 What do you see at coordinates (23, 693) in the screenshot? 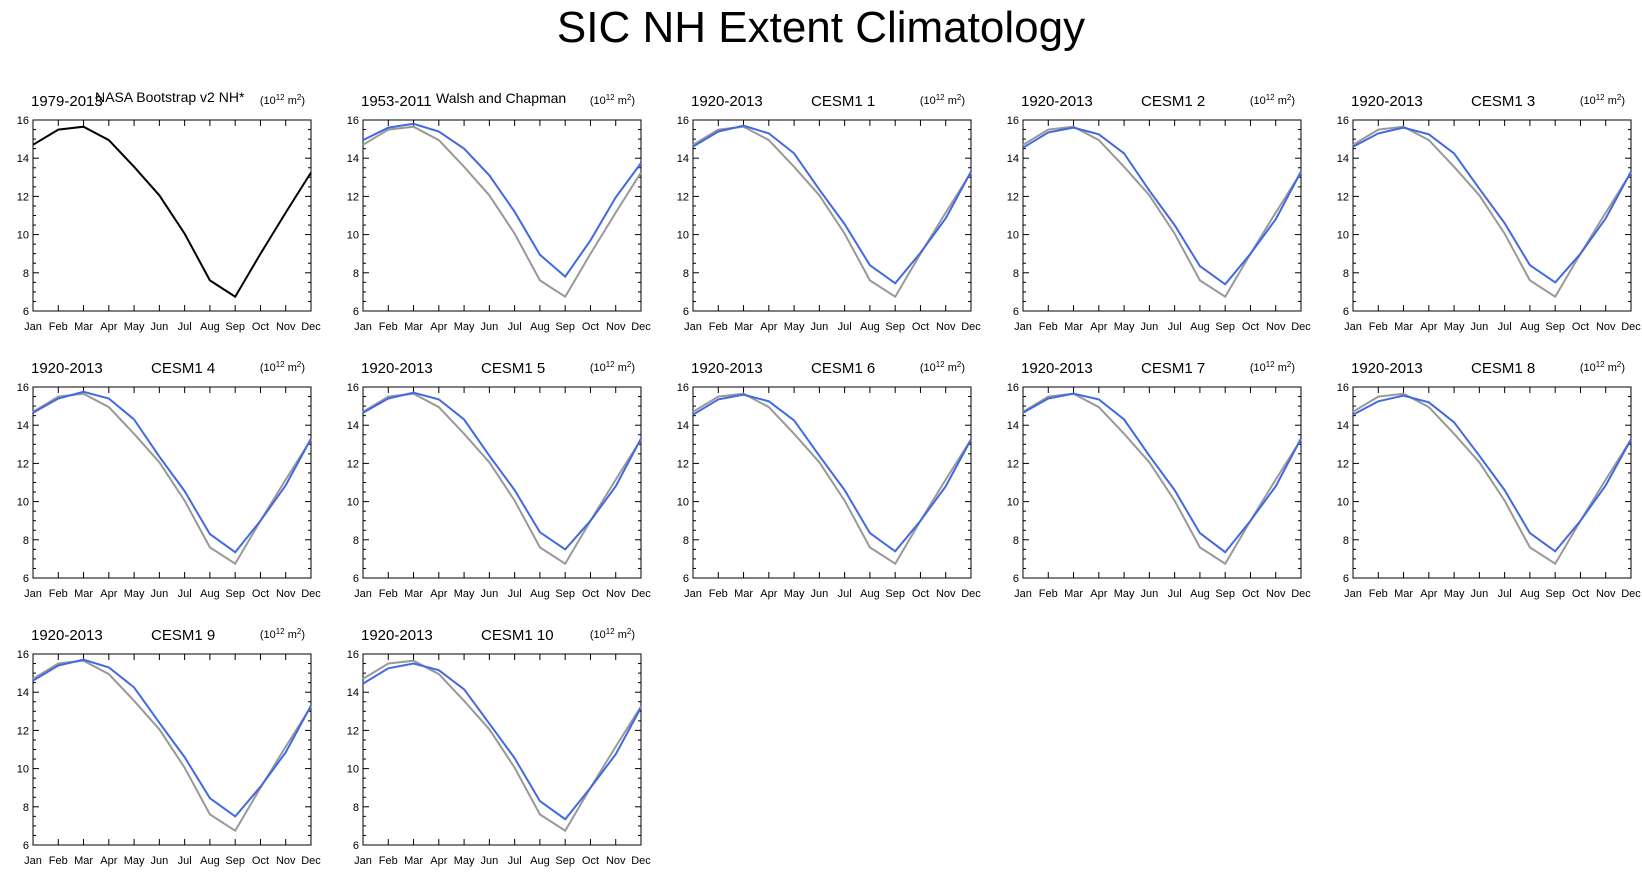
I see `y-tick-label: 14` at bounding box center [23, 693].